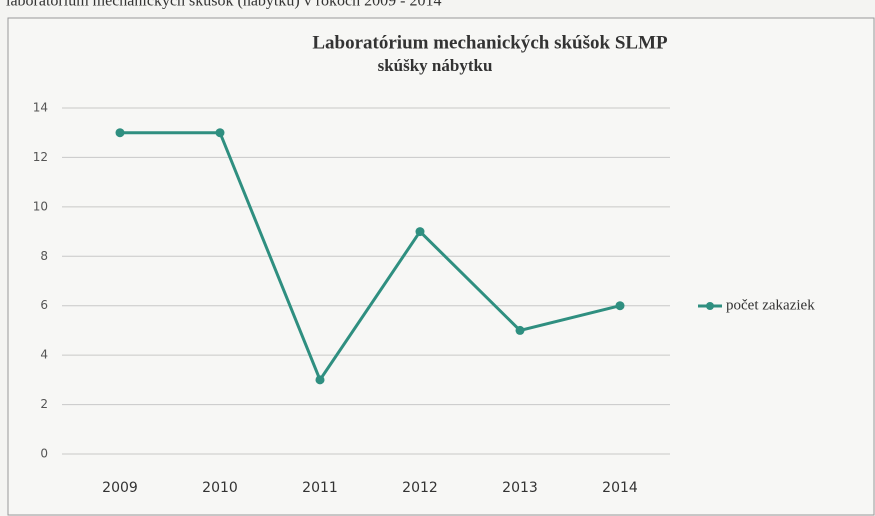  I want to click on x-tick-label: 2012, so click(420, 488).